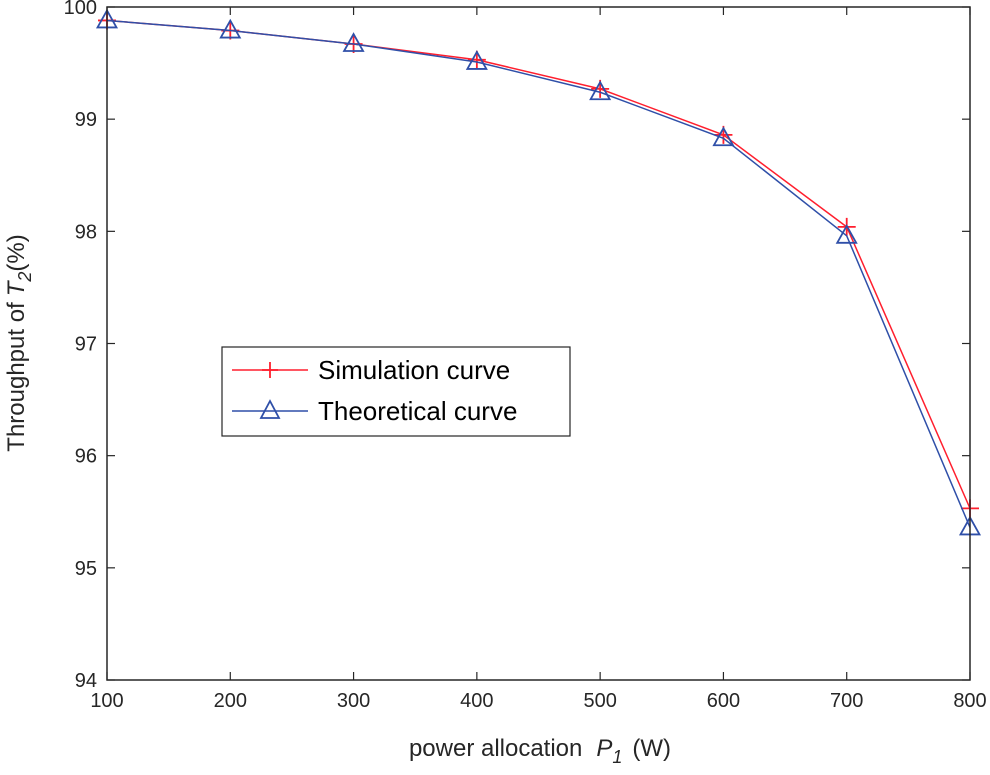 This screenshot has width=990, height=775. What do you see at coordinates (86, 232) in the screenshot?
I see `y-tick-label: 98` at bounding box center [86, 232].